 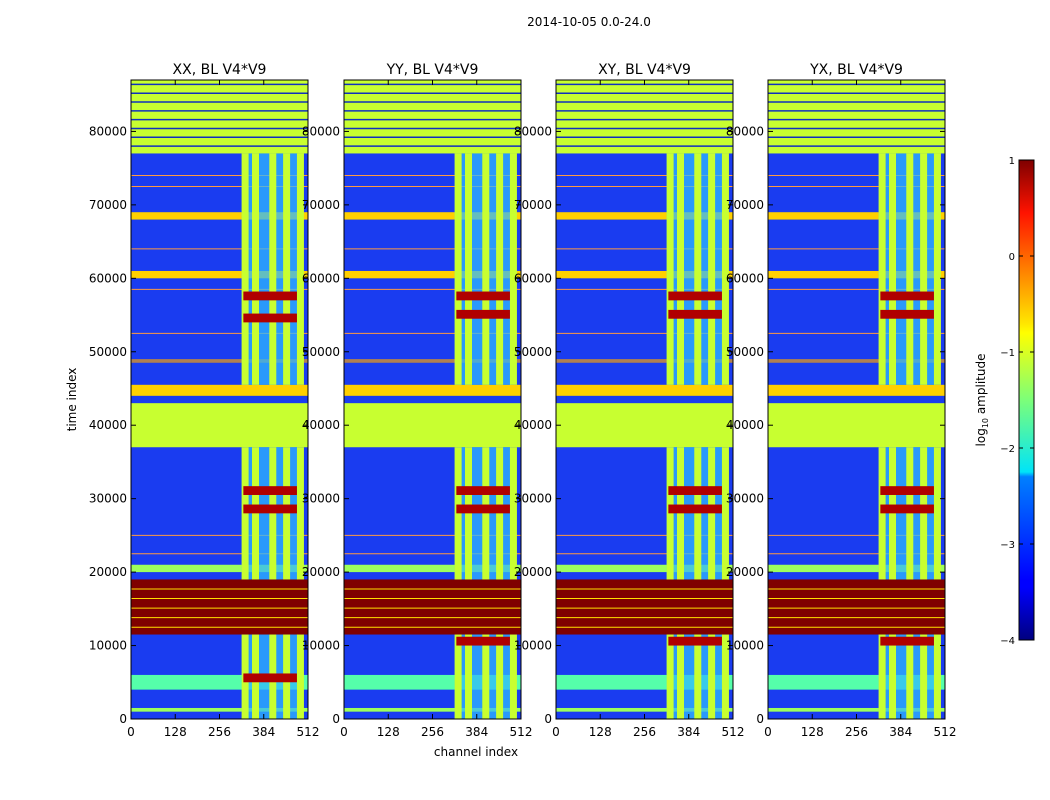 I want to click on colorbar-tick-label: 1, so click(x=1012, y=161).